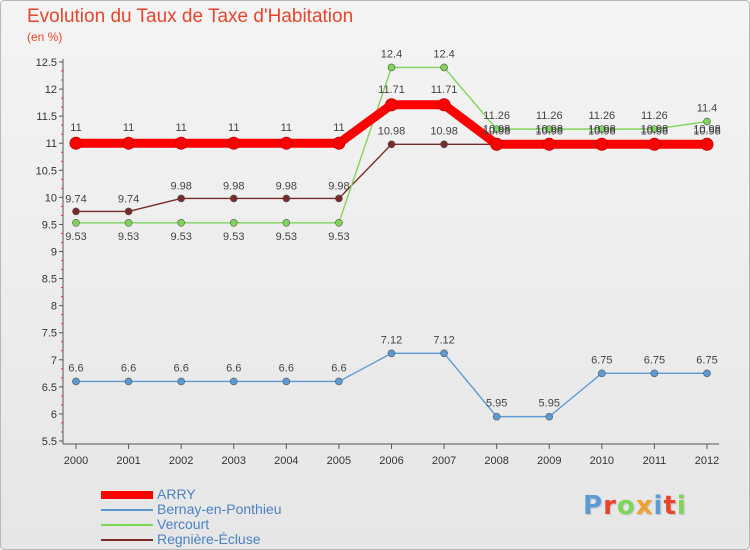  What do you see at coordinates (54, 361) in the screenshot?
I see `y-tick-label: 7` at bounding box center [54, 361].